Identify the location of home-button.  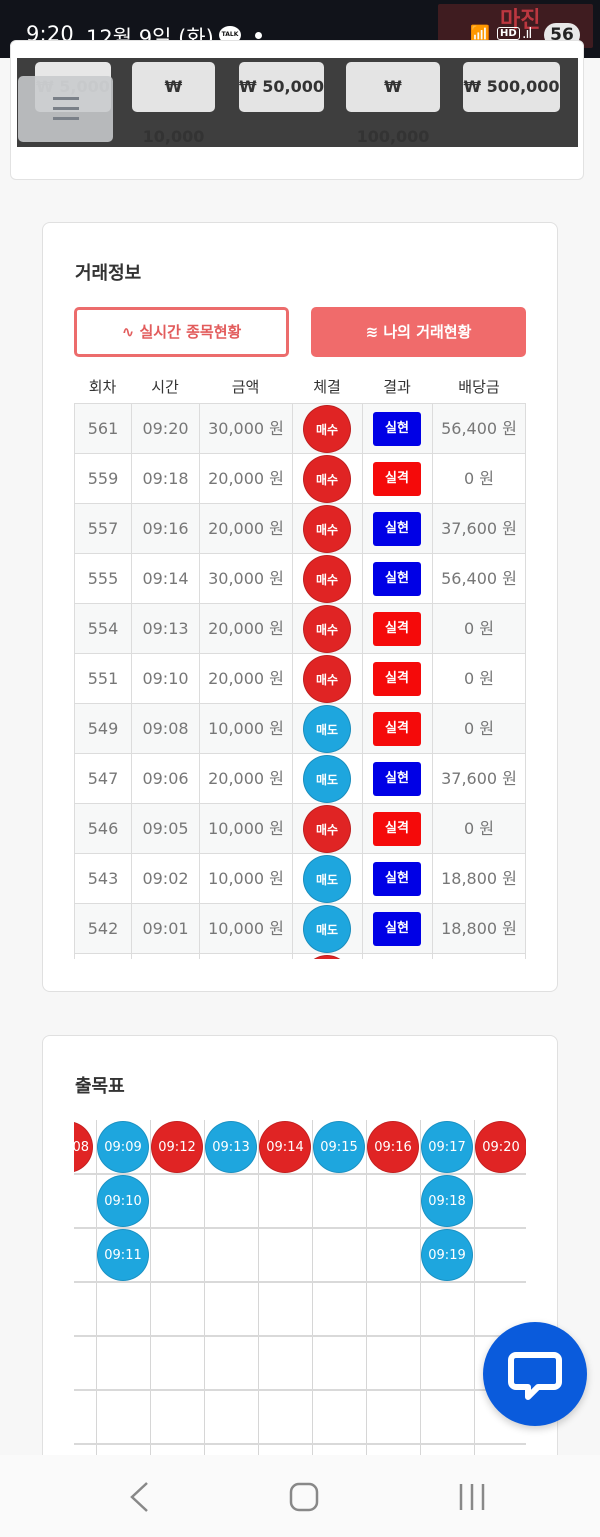
(304, 1497).